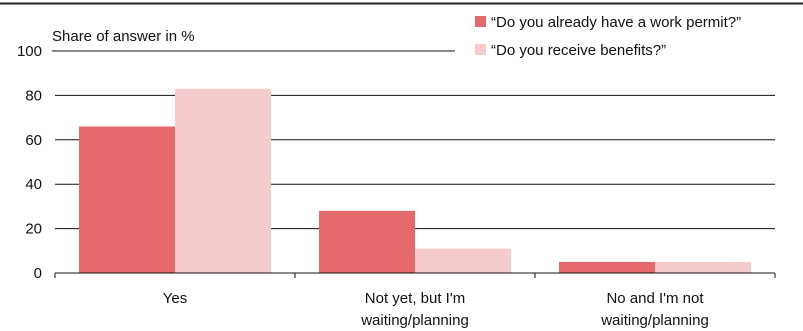  Describe the element at coordinates (654, 309) in the screenshot. I see `category-label-3: No and I'm not waiting/planning` at that location.